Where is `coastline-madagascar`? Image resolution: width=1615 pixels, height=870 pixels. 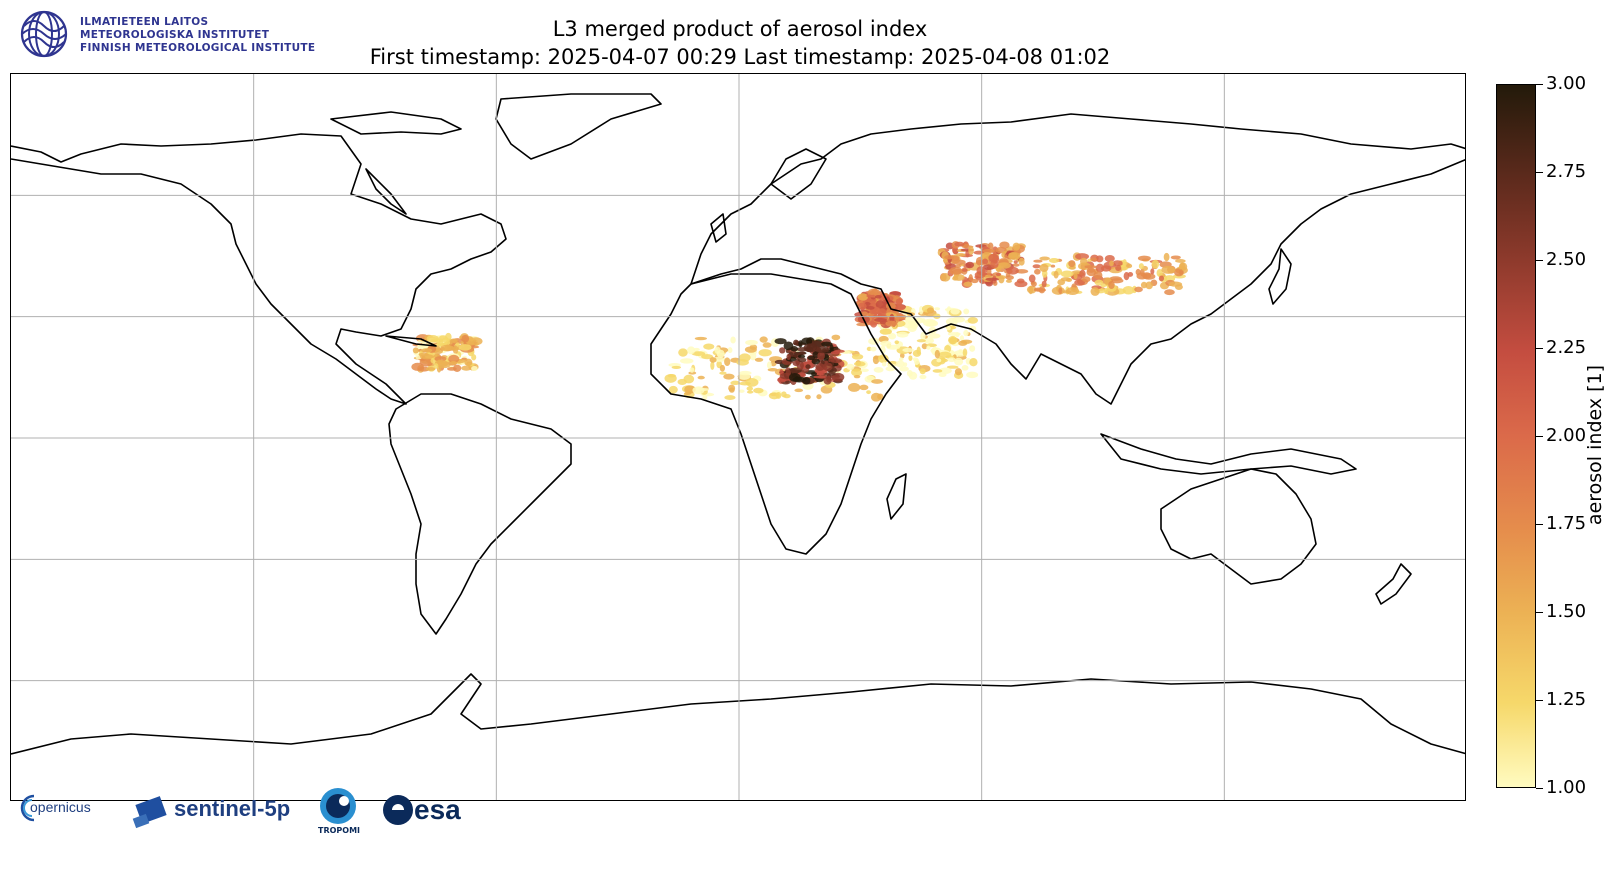 coastline-madagascar is located at coordinates (896, 496).